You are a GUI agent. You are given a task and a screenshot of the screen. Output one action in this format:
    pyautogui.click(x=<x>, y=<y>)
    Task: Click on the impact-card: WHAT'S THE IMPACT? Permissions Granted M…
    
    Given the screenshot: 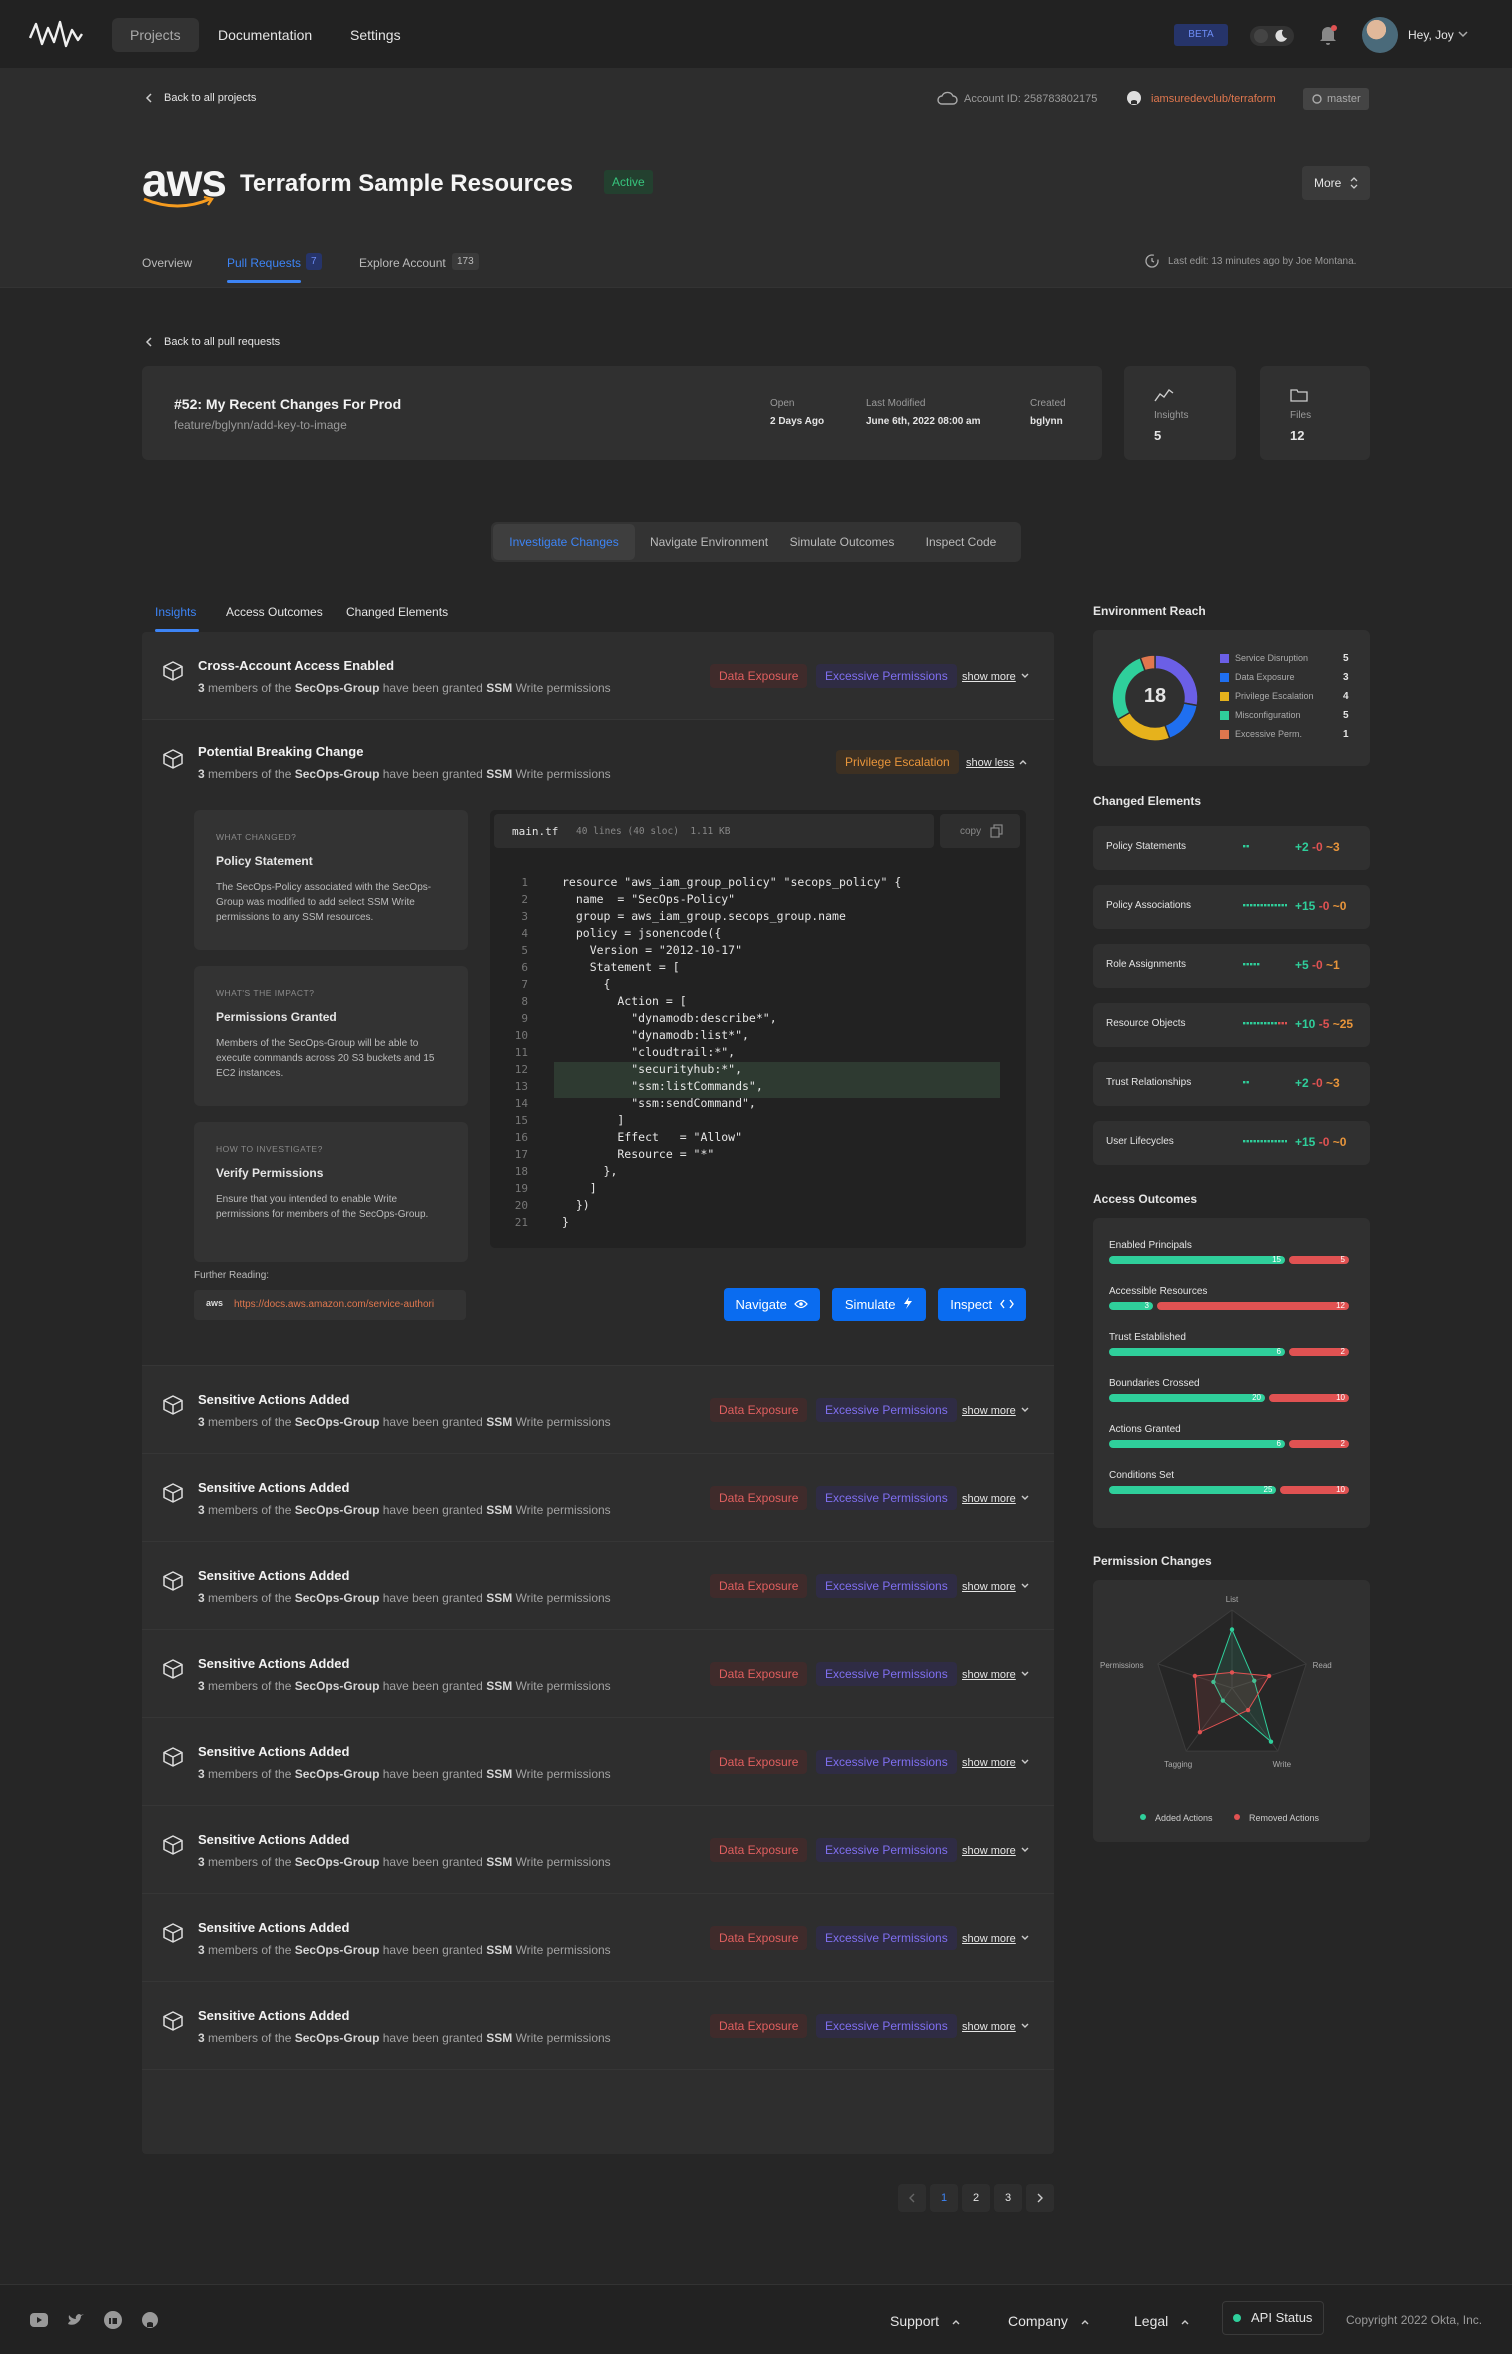 What is the action you would take?
    pyautogui.click(x=331, y=1036)
    